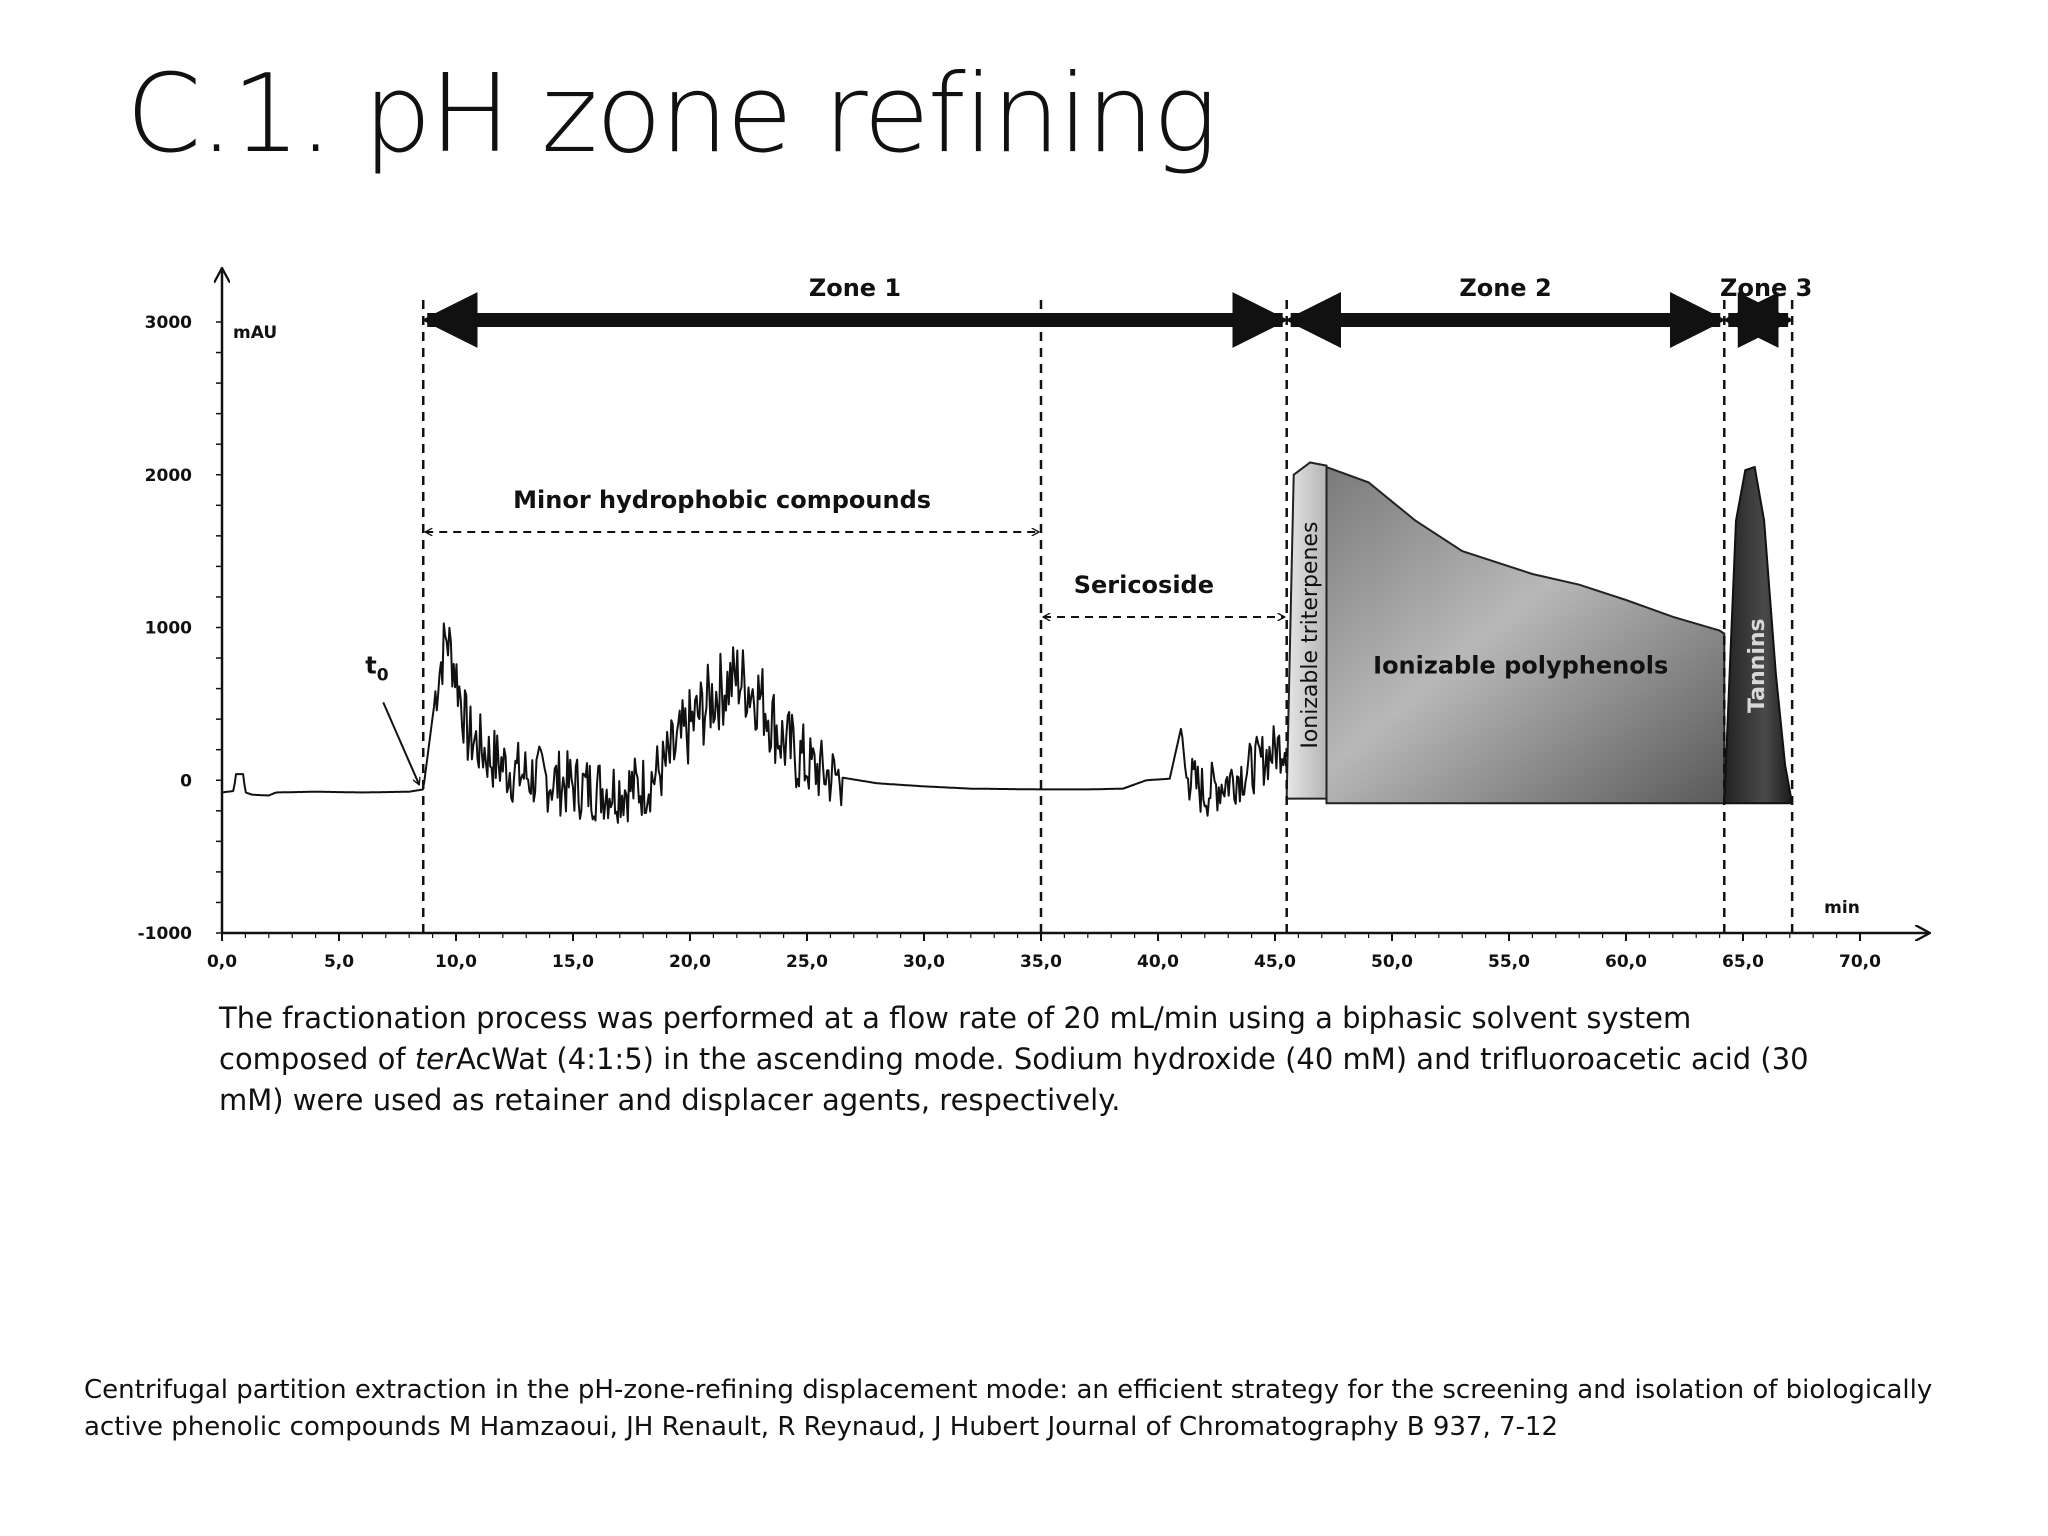  I want to click on t0-subscript: 0, so click(383, 675).